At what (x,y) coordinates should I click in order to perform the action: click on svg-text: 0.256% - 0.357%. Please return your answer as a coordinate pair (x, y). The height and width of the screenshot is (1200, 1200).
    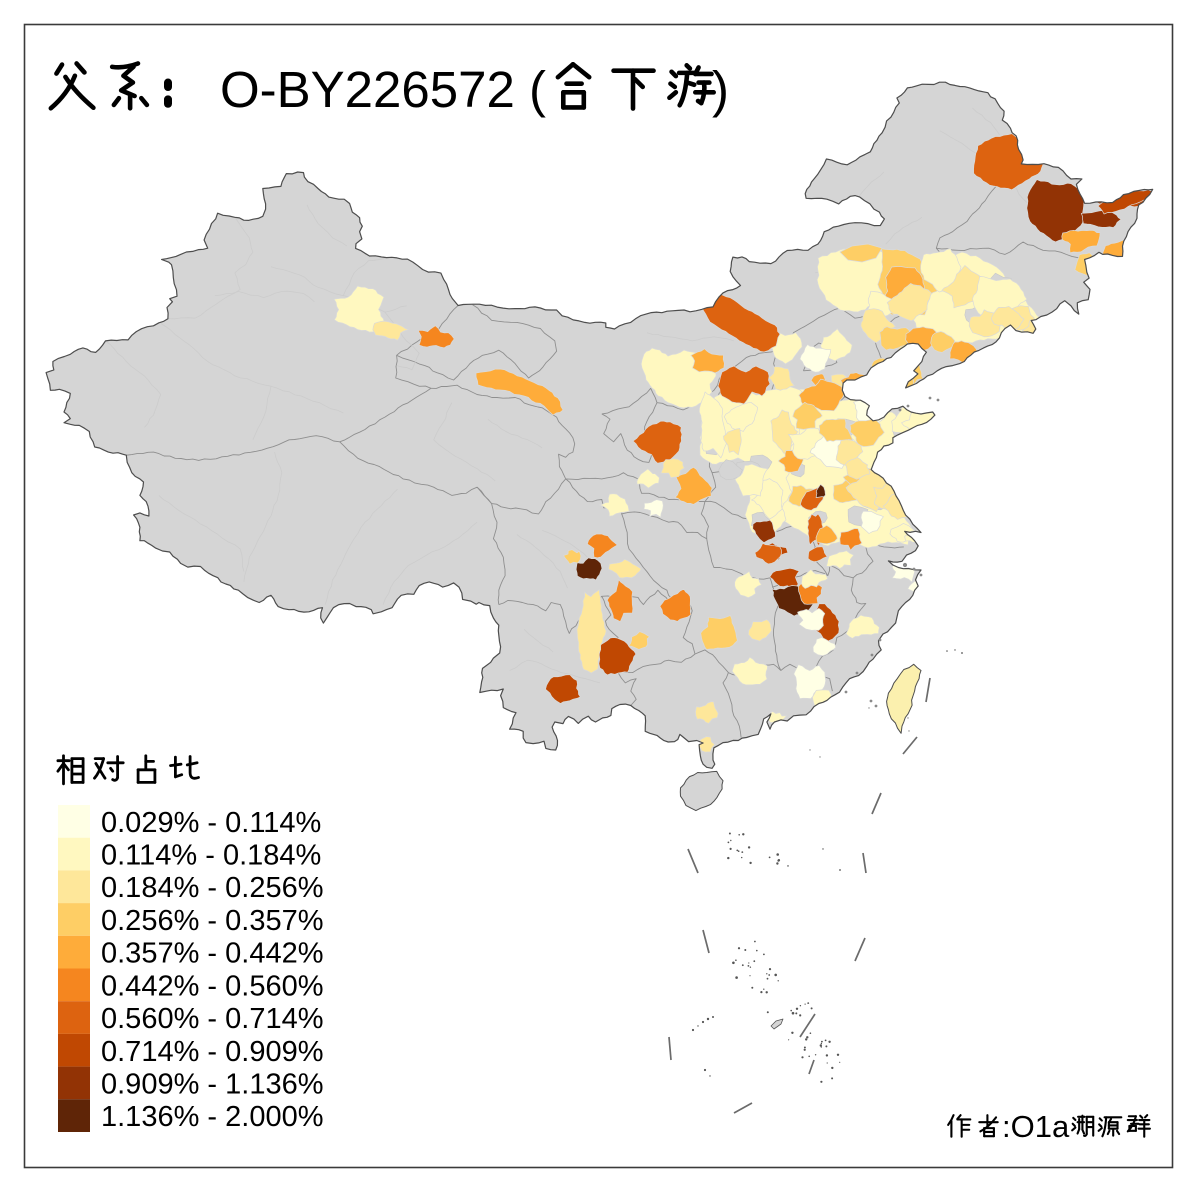
    Looking at the image, I should click on (212, 921).